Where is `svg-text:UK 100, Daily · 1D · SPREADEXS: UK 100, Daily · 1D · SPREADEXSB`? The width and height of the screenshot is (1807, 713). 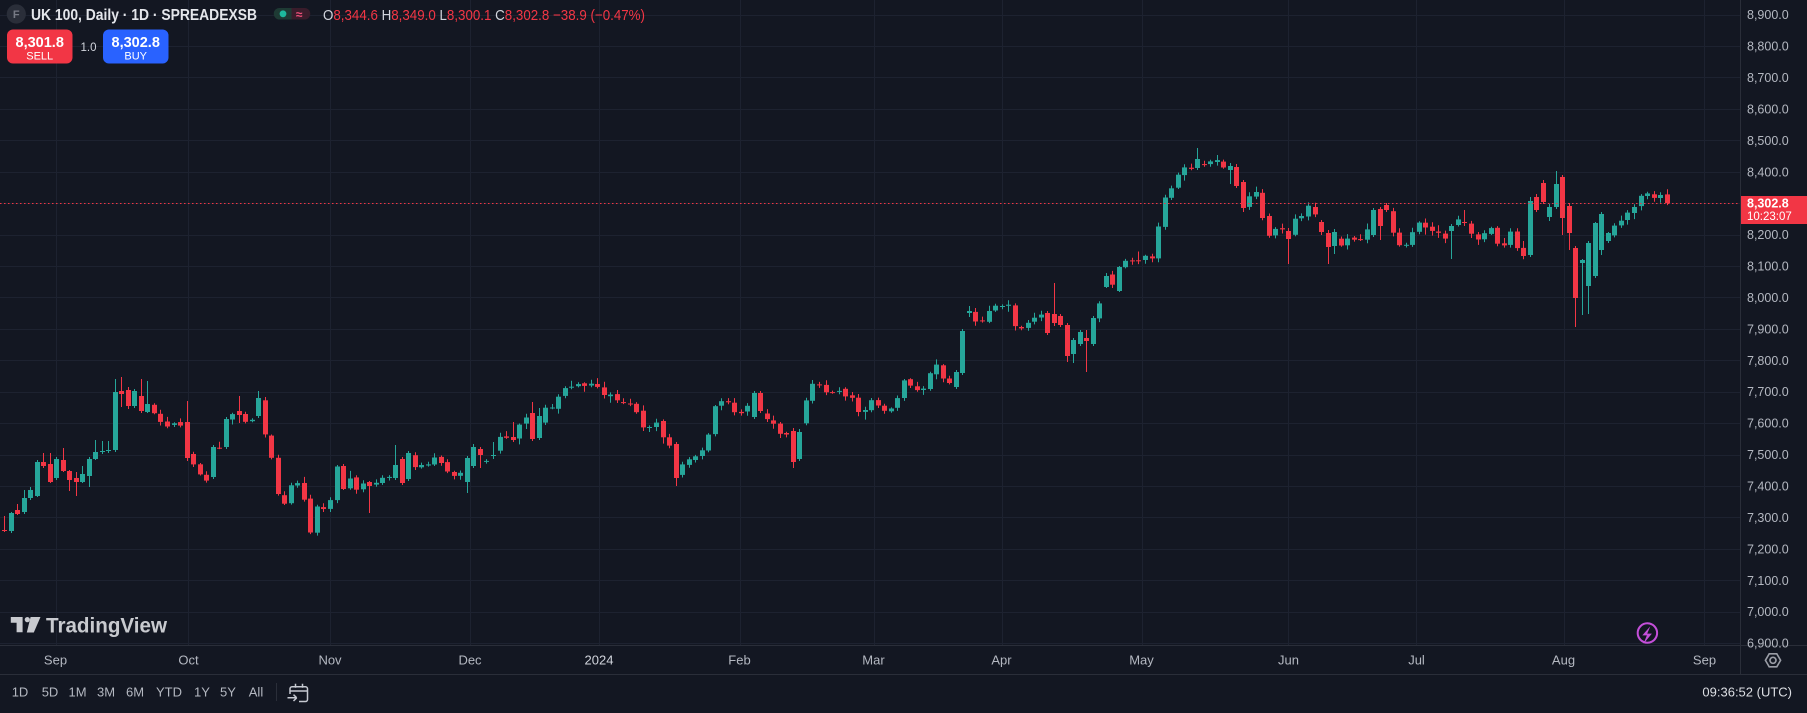
svg-text:UK 100, Daily · 1D · SPREADEXS: UK 100, Daily · 1D · SPREADEXSB is located at coordinates (144, 15).